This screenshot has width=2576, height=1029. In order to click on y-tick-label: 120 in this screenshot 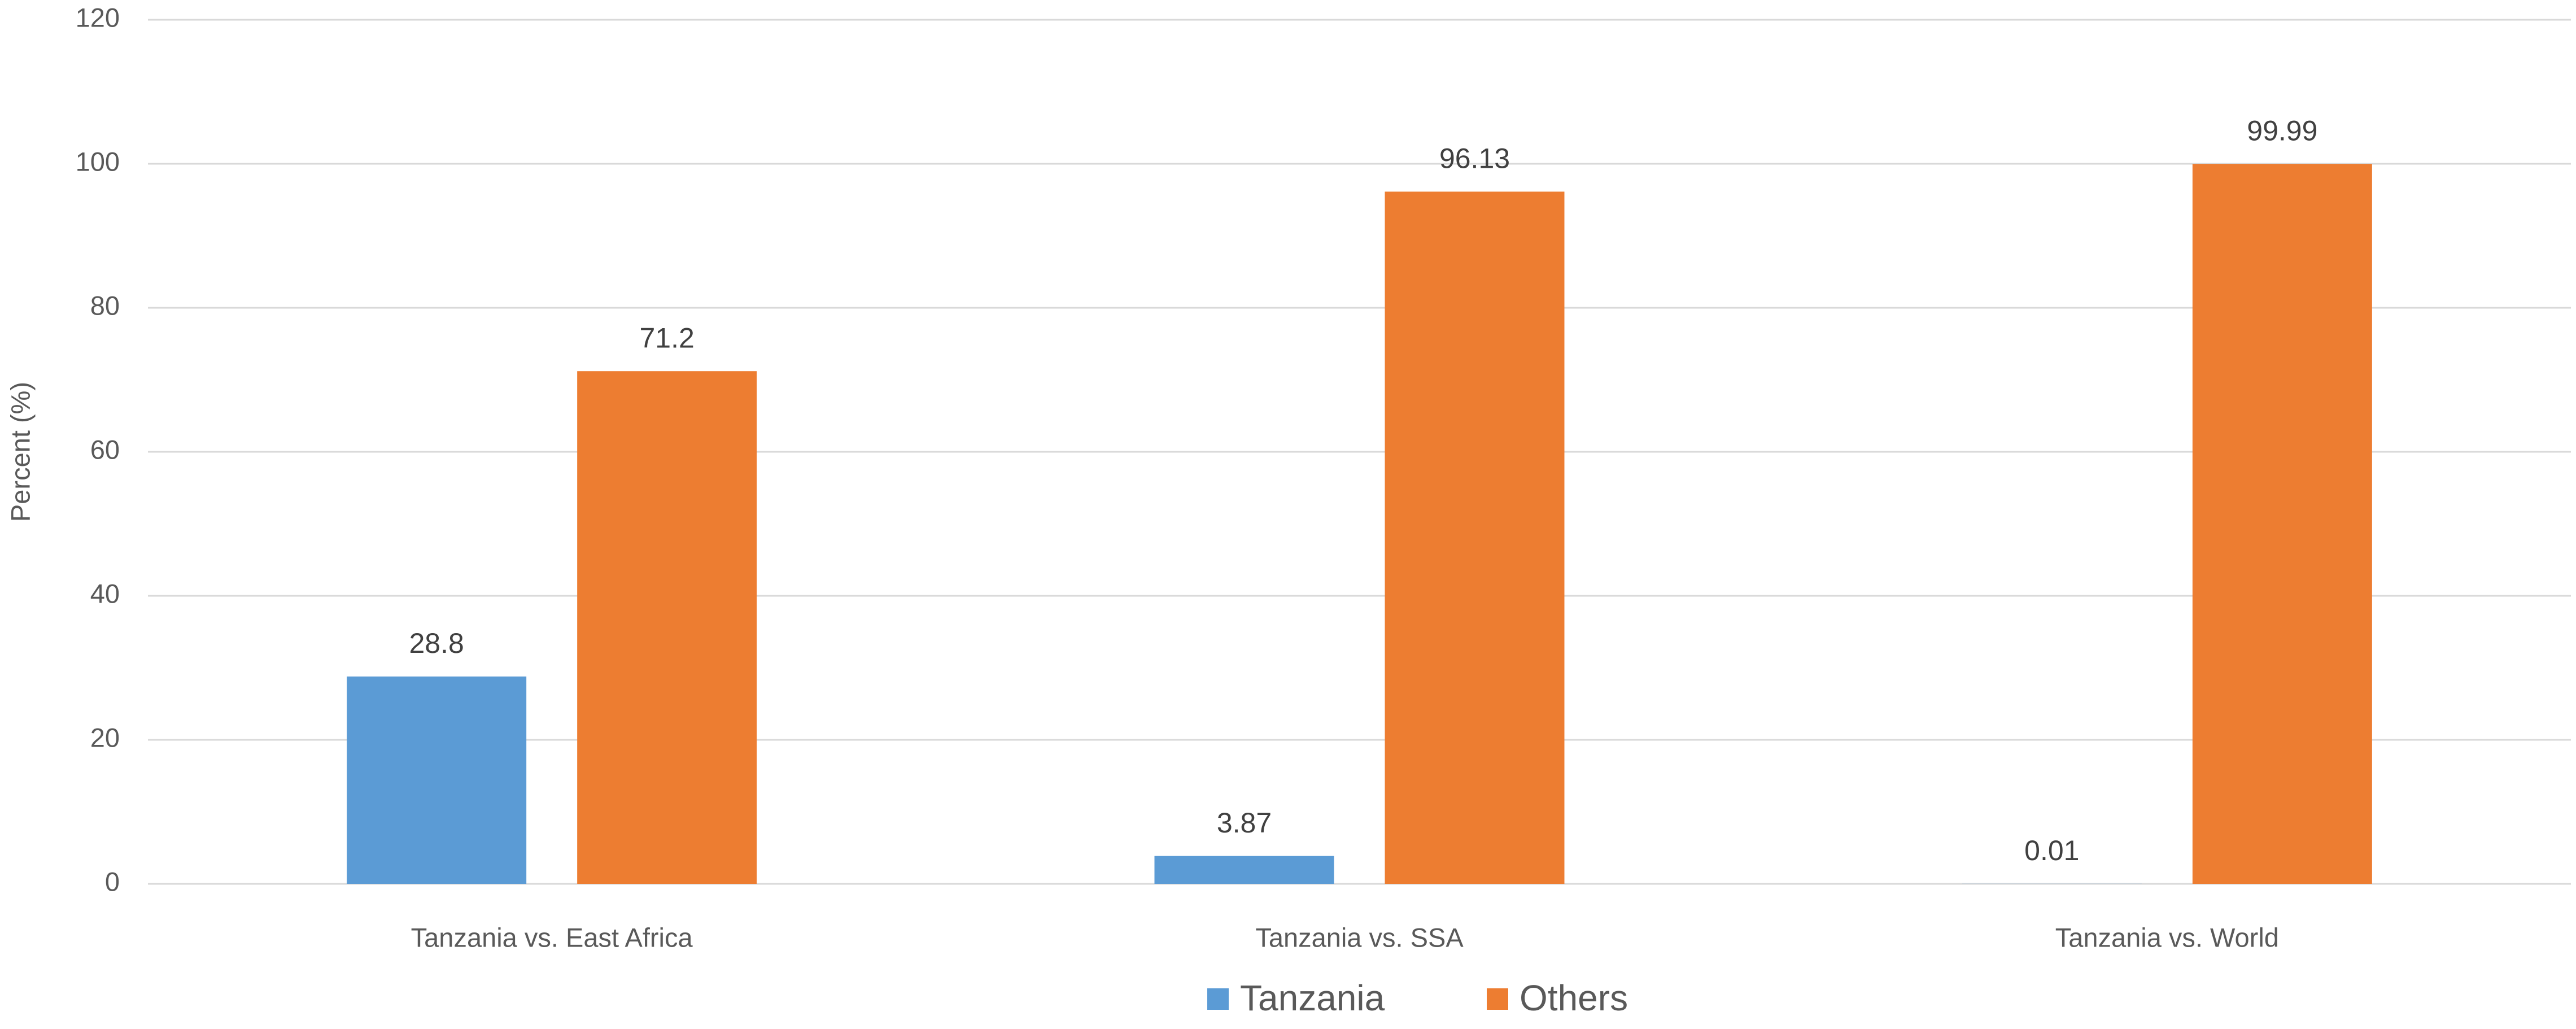, I will do `click(98, 17)`.